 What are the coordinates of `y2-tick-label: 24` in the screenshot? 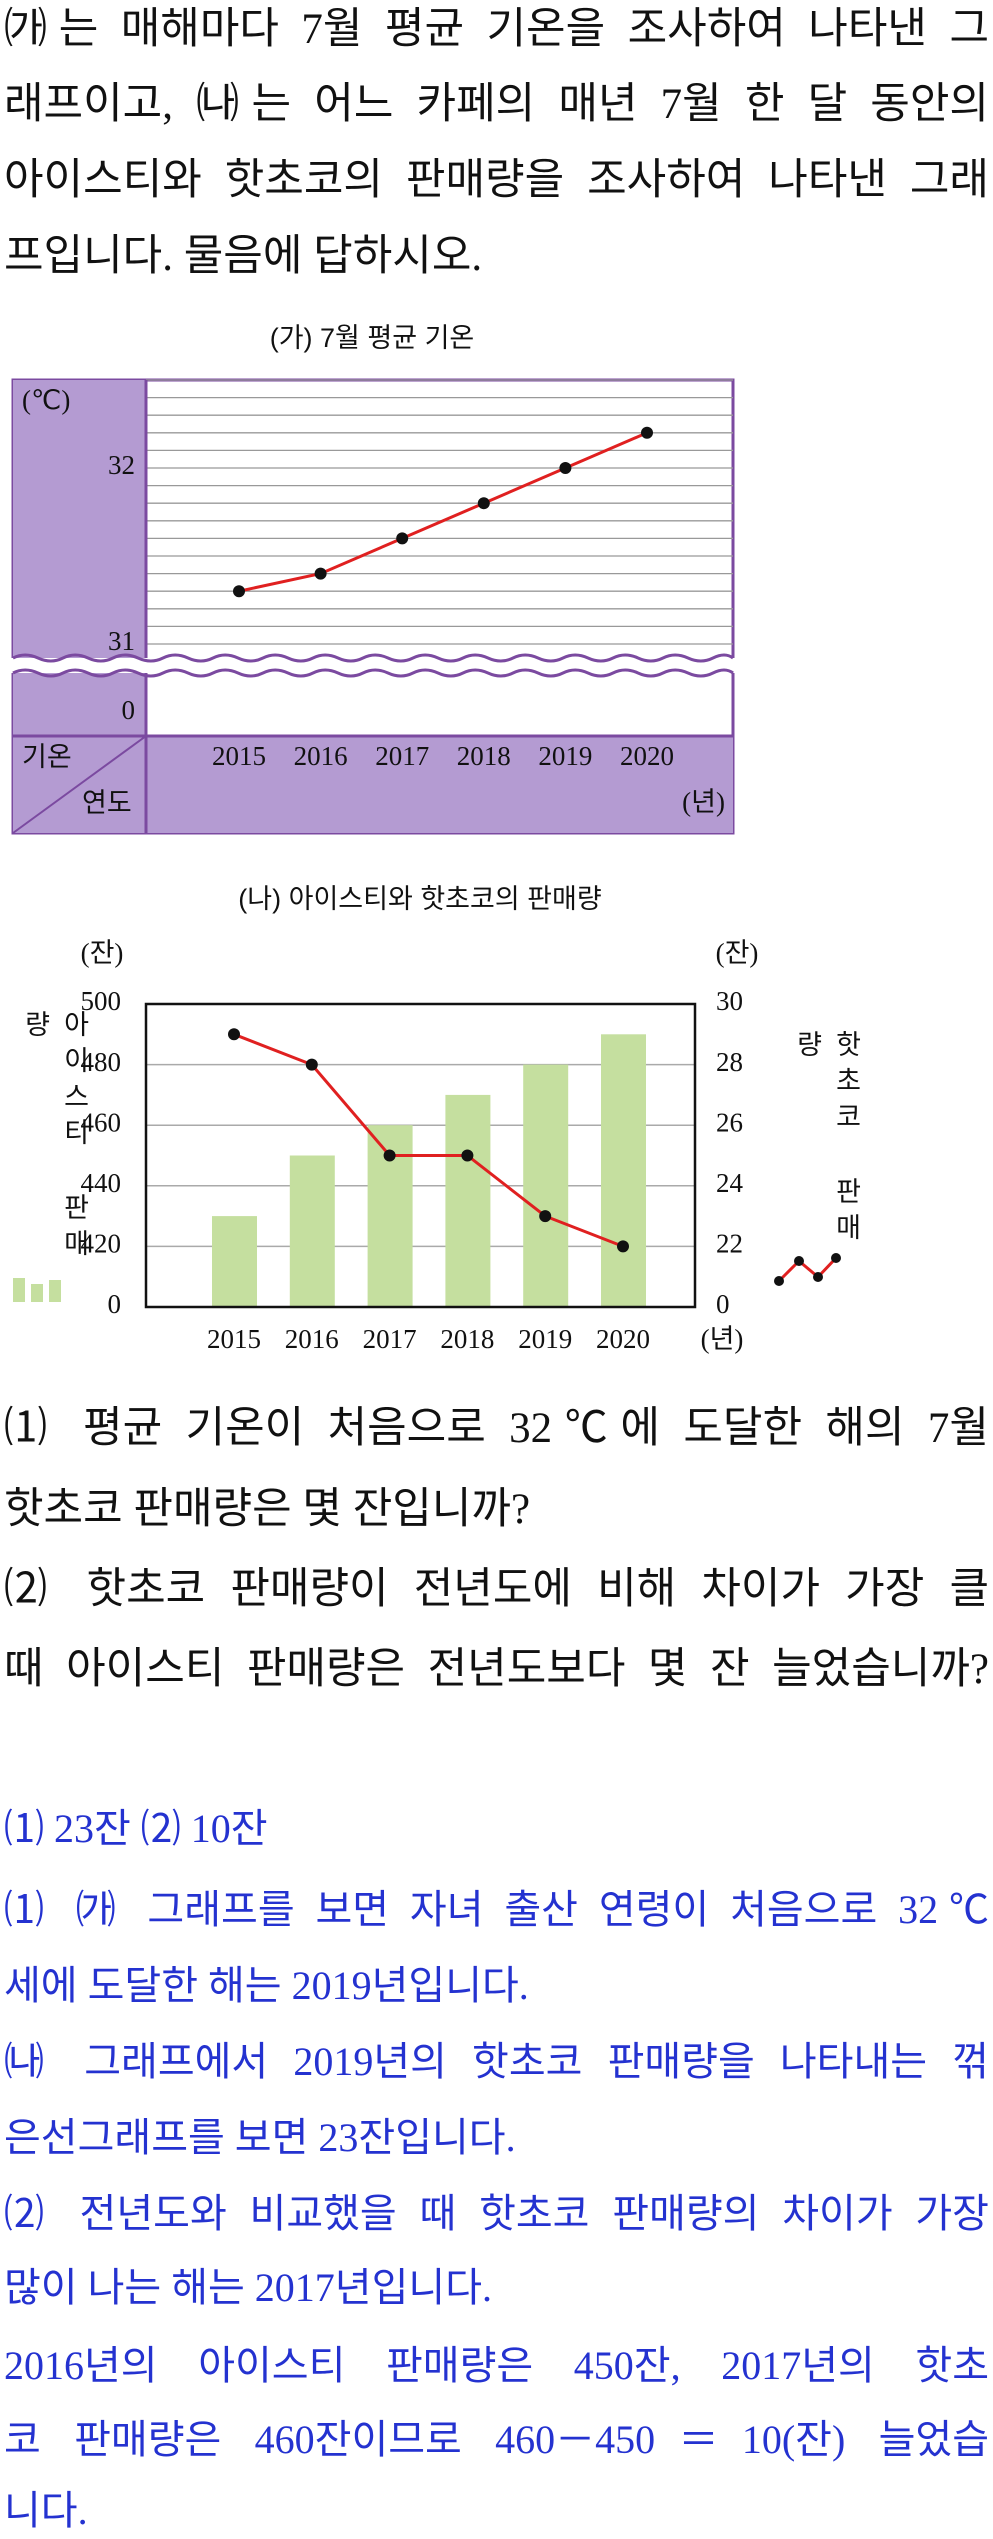 It's located at (730, 1183).